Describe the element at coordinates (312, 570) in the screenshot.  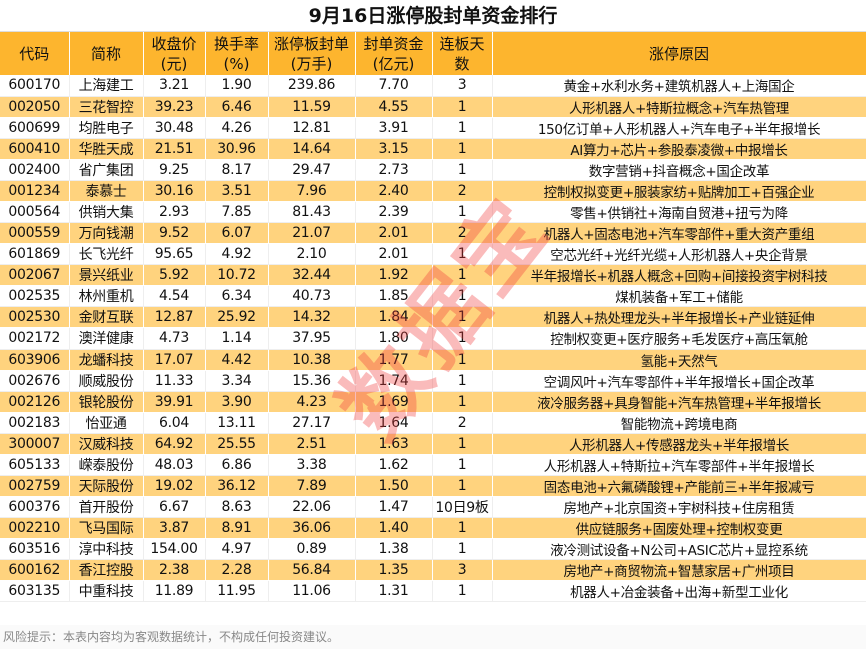
I see `table-cell: 56.84` at that location.